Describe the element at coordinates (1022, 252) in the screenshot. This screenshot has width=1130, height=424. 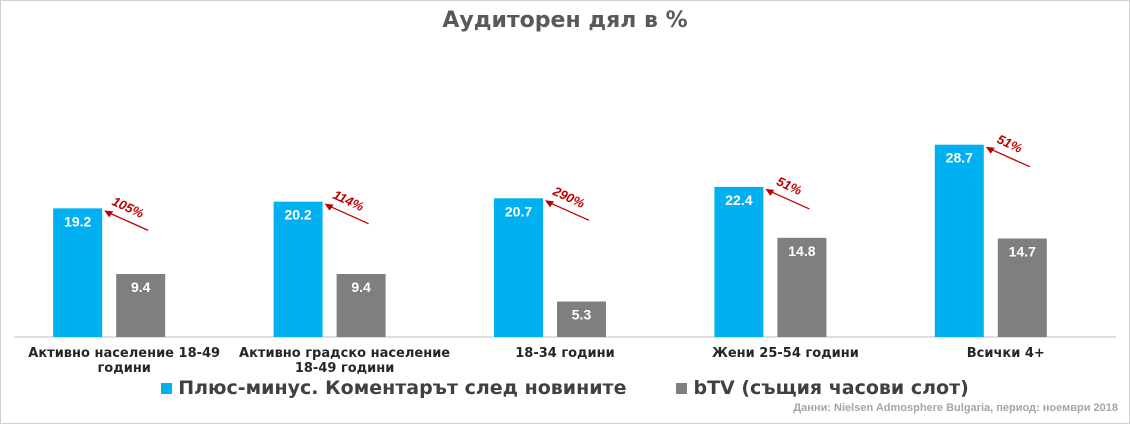
I see `data-label-series-2-5: 14.7` at that location.